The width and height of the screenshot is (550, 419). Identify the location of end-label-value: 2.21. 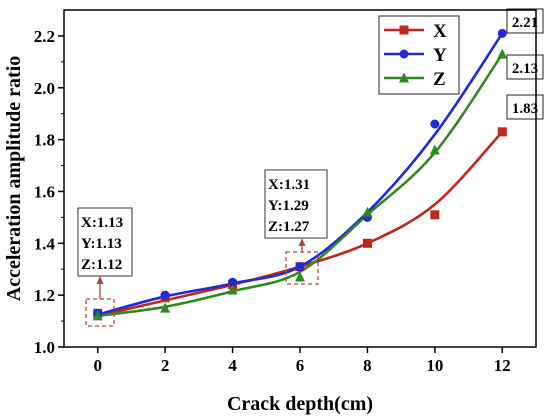
(525, 23).